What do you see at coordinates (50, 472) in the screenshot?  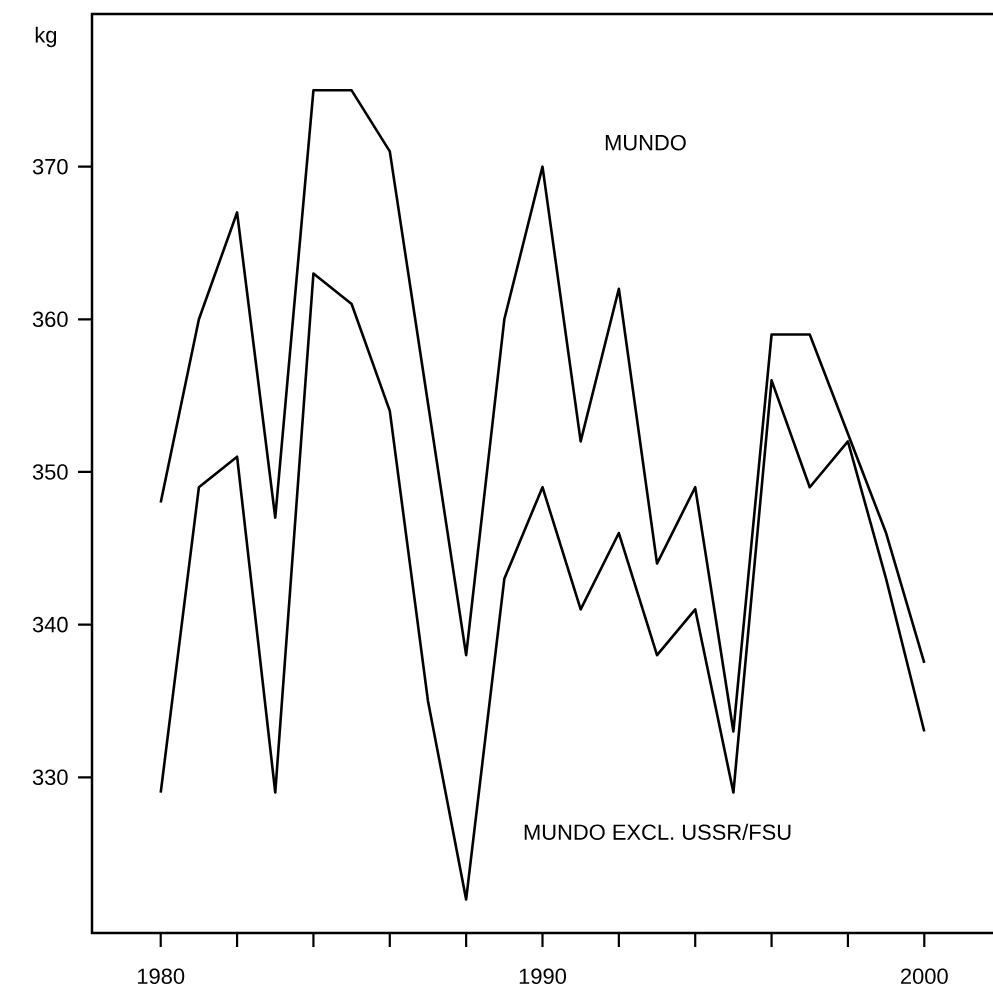 I see `y-tick-label: 350` at bounding box center [50, 472].